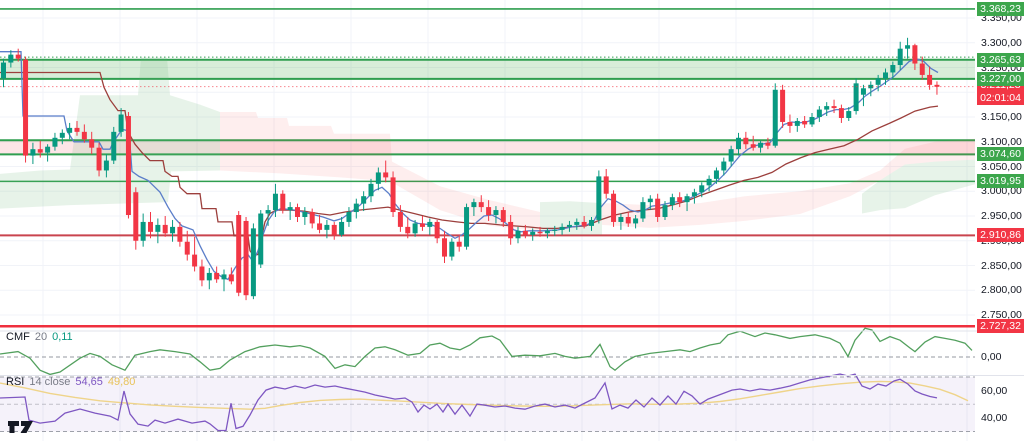 This screenshot has height=441, width=1024. What do you see at coordinates (50, 382) in the screenshot?
I see `rsi-param: 14 close` at bounding box center [50, 382].